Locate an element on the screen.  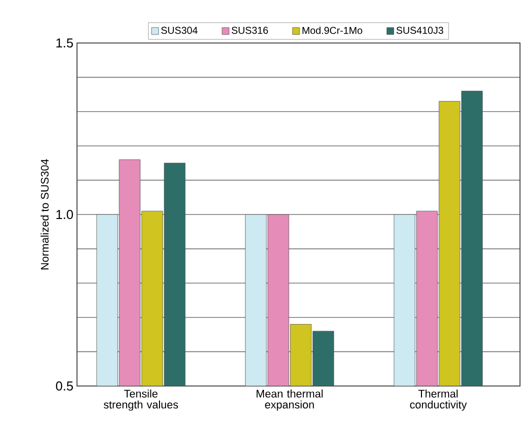
y-tick-label: 1.0 is located at coordinates (64, 215).